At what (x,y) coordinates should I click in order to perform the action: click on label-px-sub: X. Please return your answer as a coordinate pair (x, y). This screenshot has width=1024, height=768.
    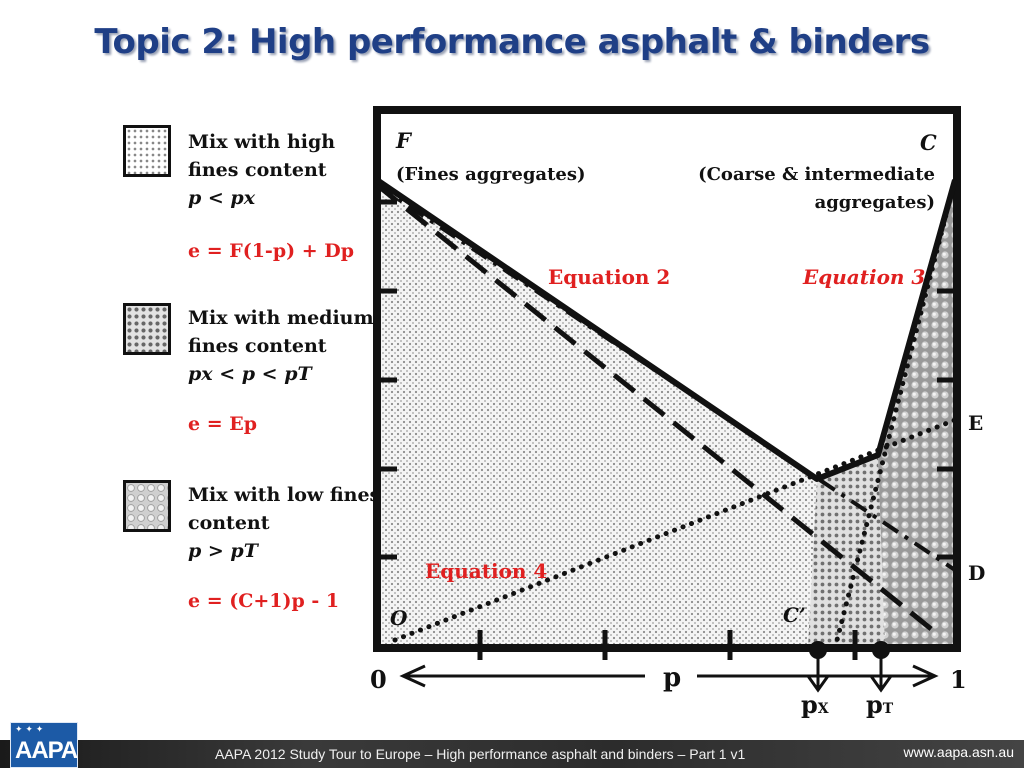
    Looking at the image, I should click on (823, 709).